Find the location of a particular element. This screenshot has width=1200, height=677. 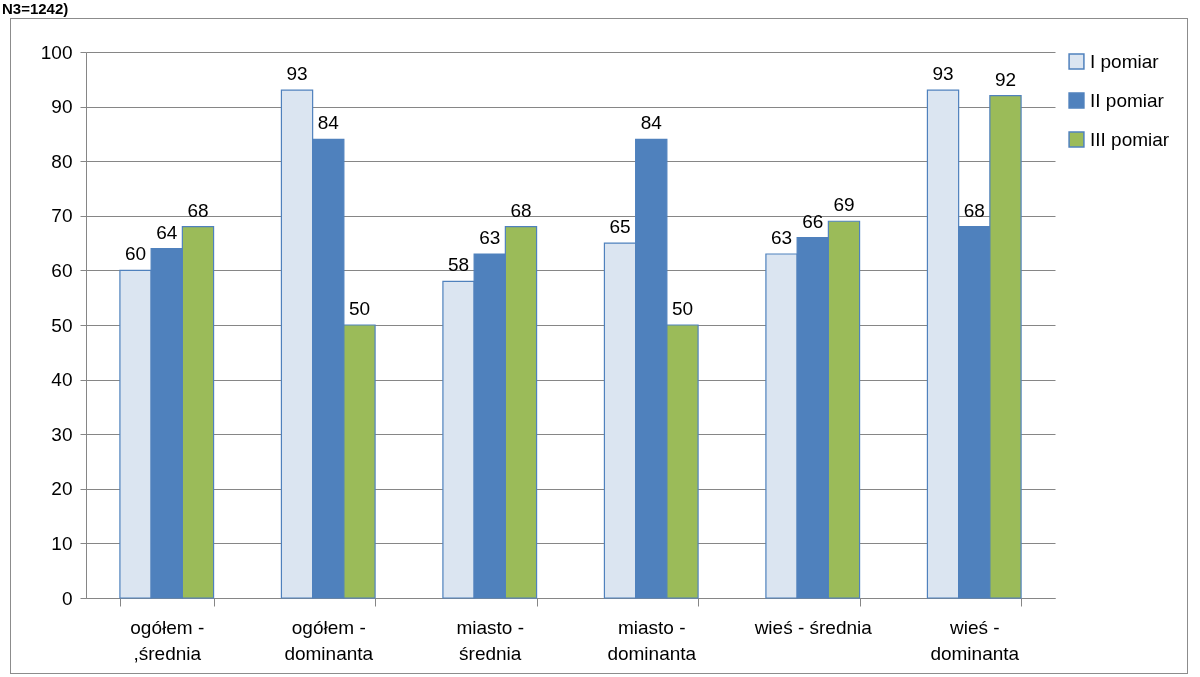

data-label: 92 is located at coordinates (1005, 79).